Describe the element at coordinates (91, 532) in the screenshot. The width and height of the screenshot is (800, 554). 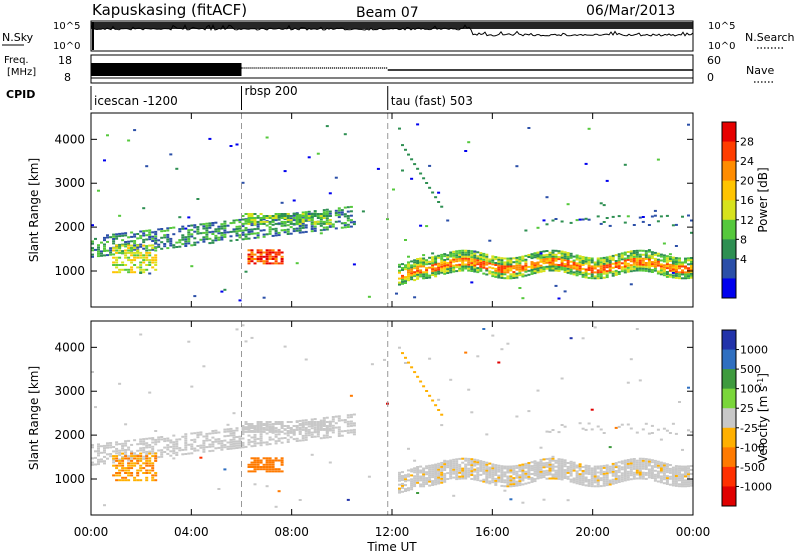
I see `xtick-label: 00:00` at that location.